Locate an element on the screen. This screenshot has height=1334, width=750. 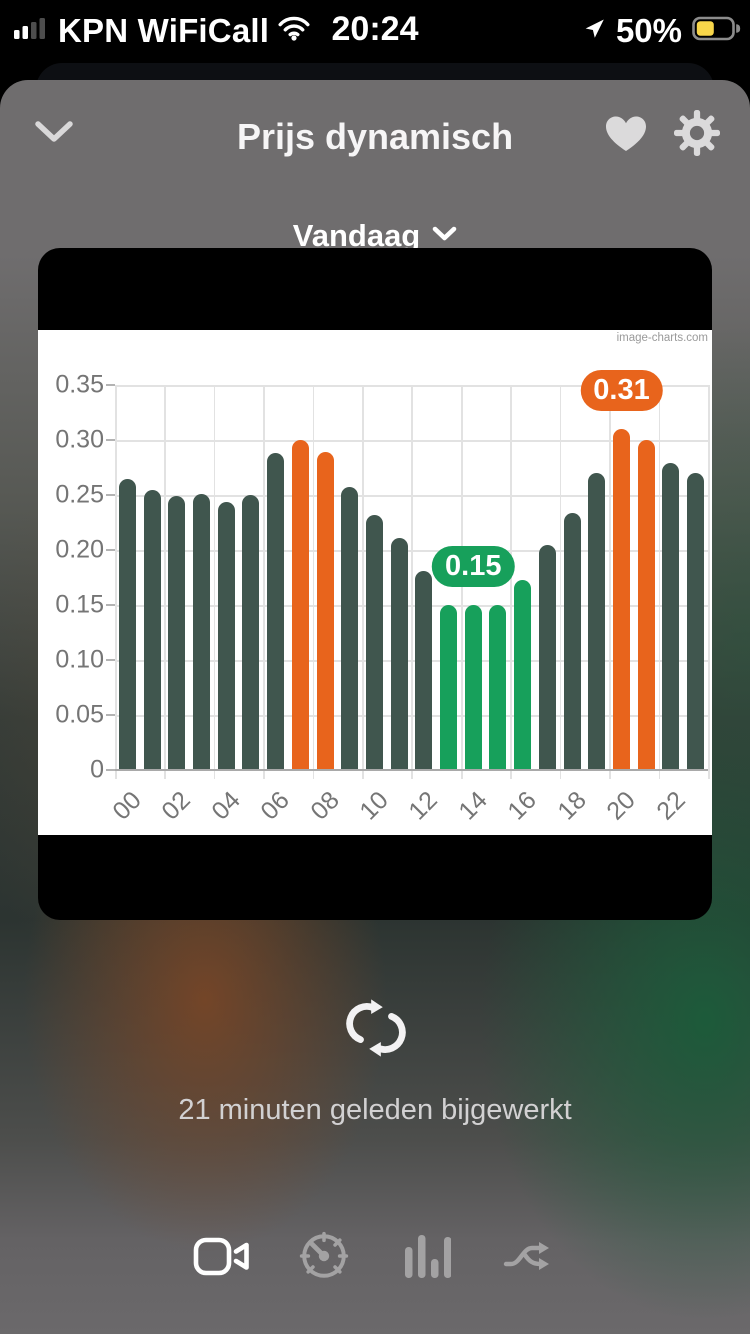
collapse-sheet-button is located at coordinates (54, 134).